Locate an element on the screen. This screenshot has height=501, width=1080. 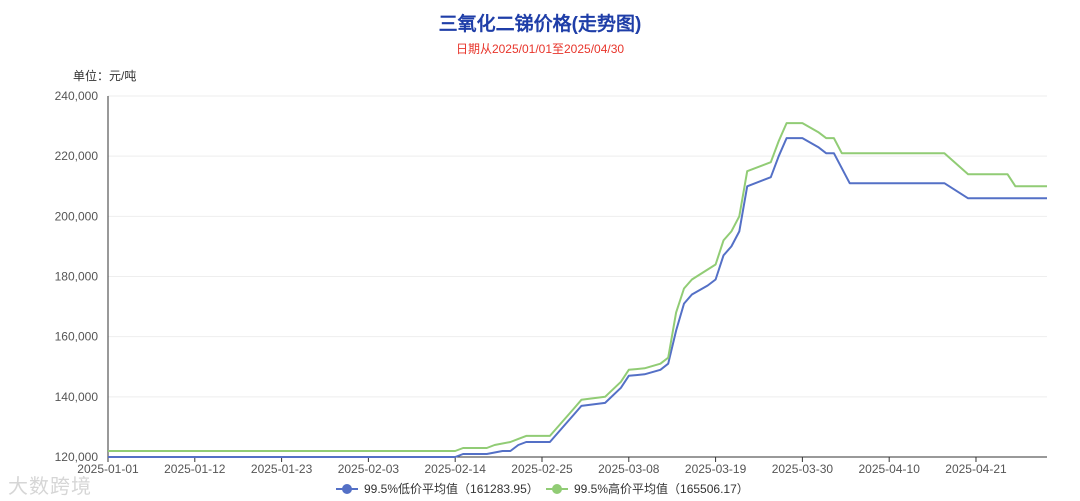
x-tick-label: 2025-04-10 is located at coordinates (889, 469).